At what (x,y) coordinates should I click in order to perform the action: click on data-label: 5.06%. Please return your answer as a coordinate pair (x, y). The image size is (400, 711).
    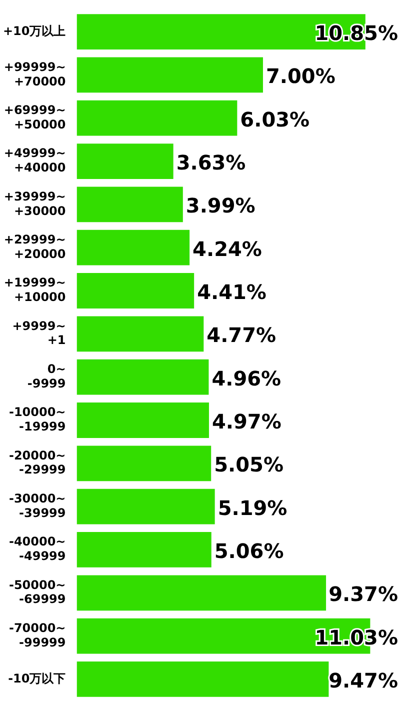
    Looking at the image, I should click on (249, 550).